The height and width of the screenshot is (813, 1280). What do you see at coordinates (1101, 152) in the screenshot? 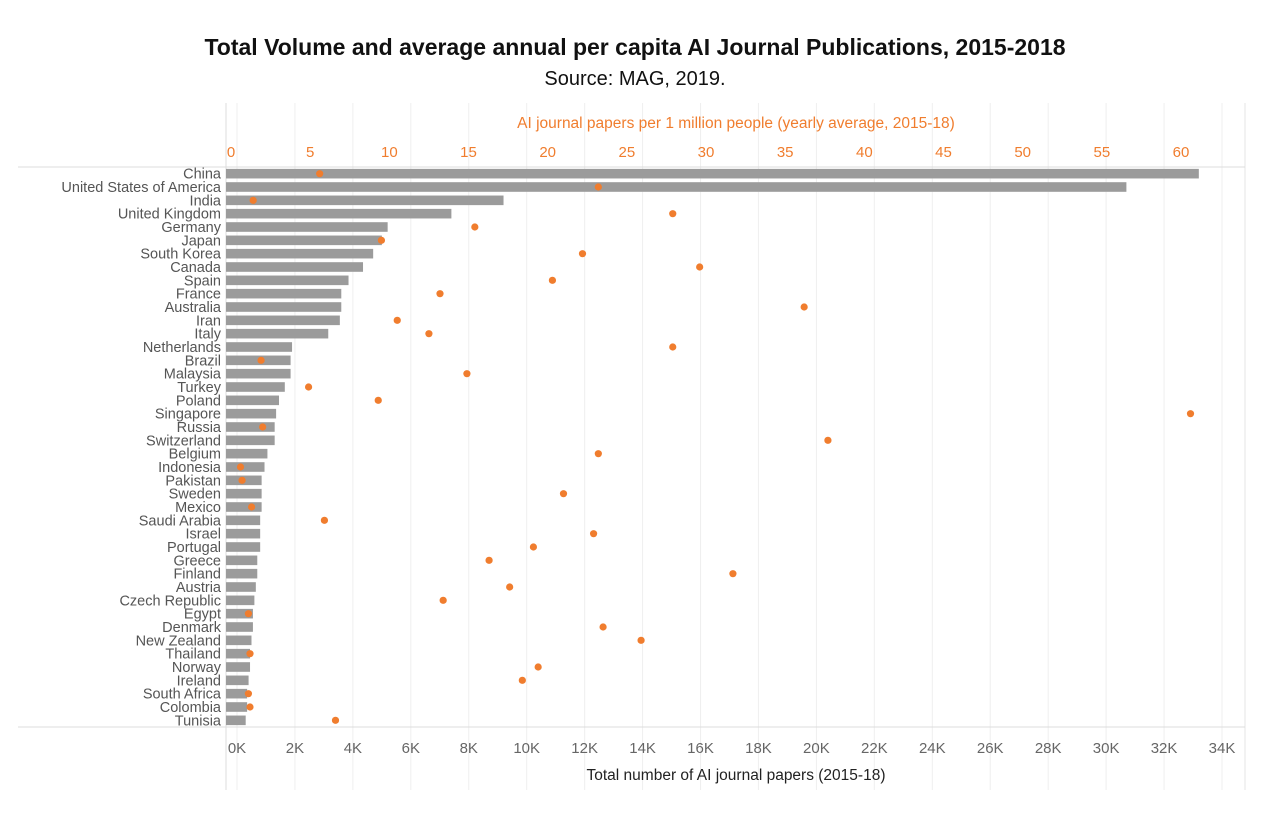
I see `x2-tick-label: 55` at bounding box center [1101, 152].